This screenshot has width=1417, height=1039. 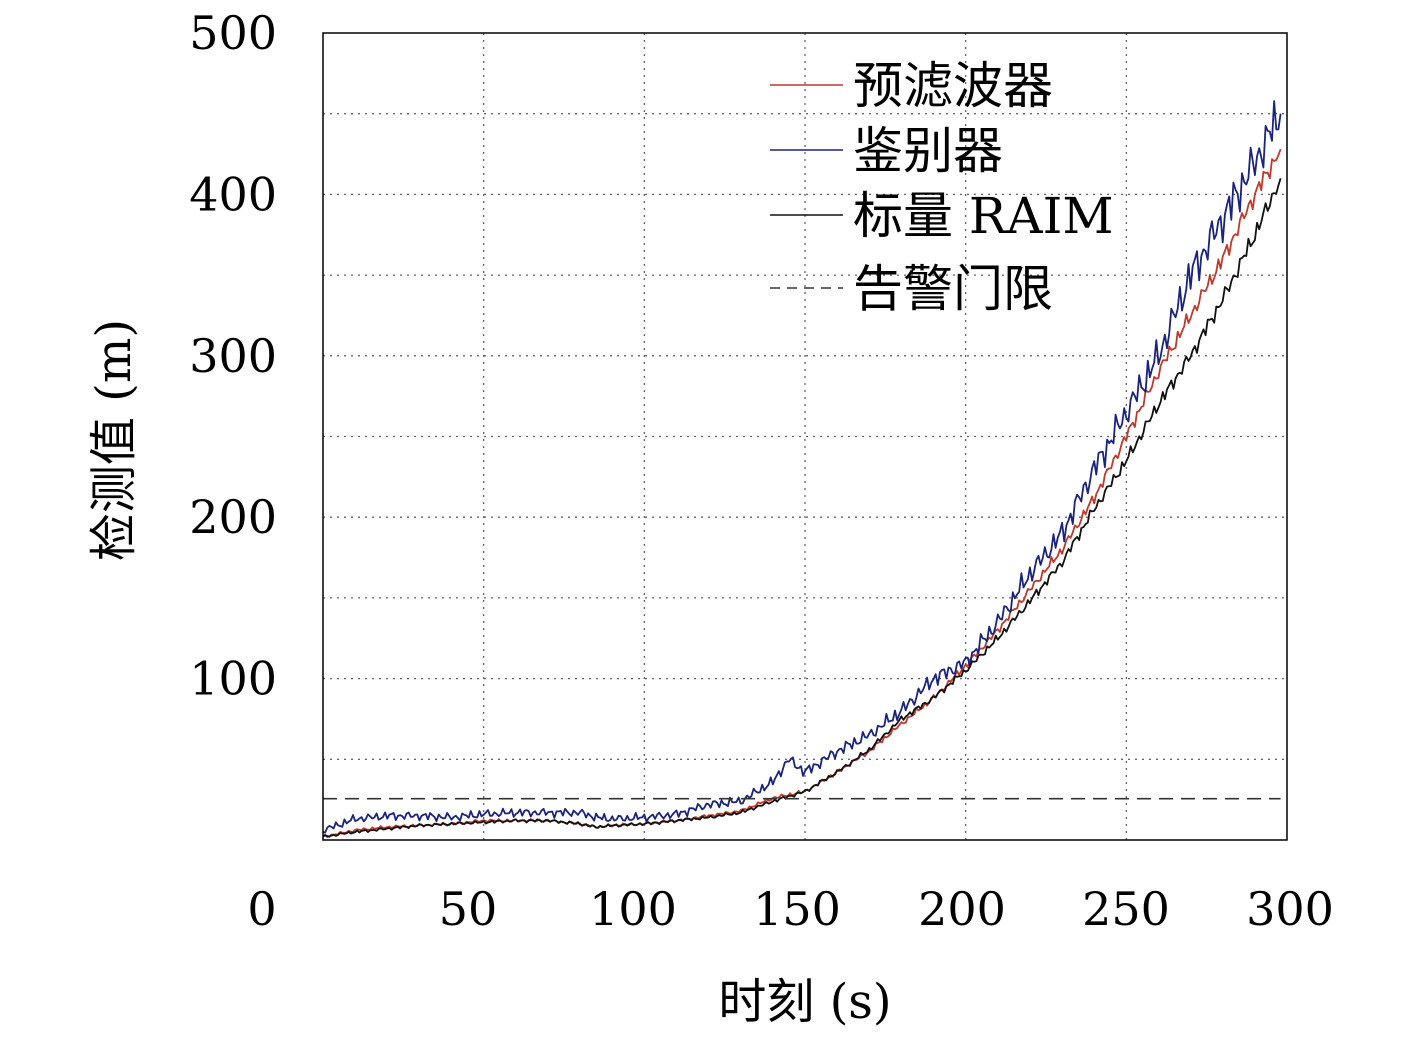 I want to click on legend-label: 告警门限, so click(x=953, y=289).